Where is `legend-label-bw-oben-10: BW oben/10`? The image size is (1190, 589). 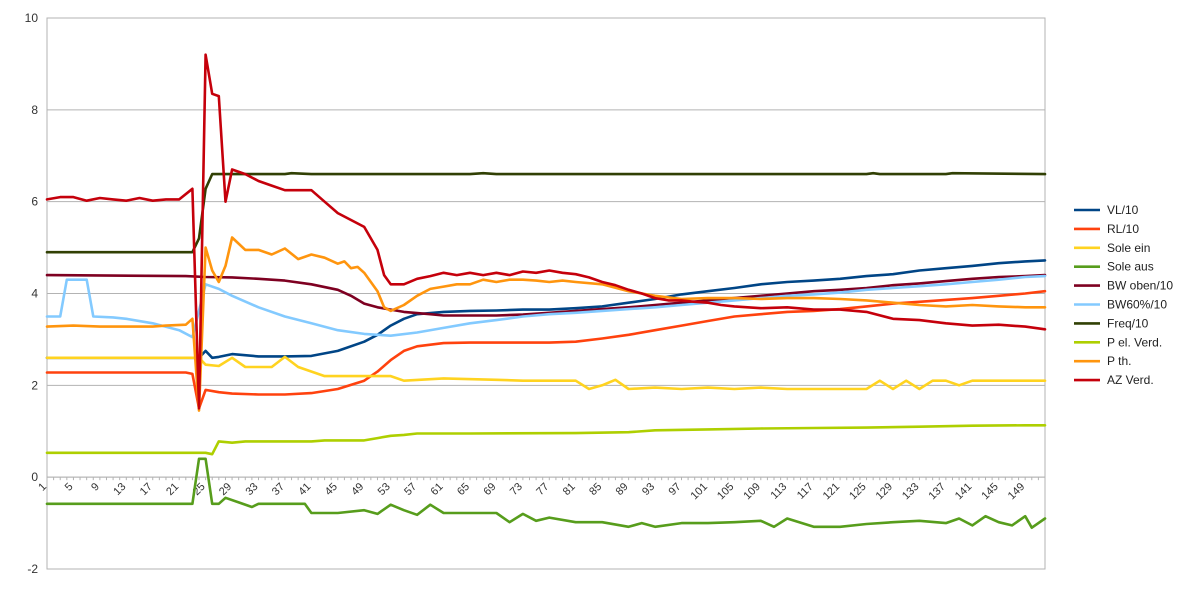 legend-label-bw-oben-10: BW oben/10 is located at coordinates (1140, 286).